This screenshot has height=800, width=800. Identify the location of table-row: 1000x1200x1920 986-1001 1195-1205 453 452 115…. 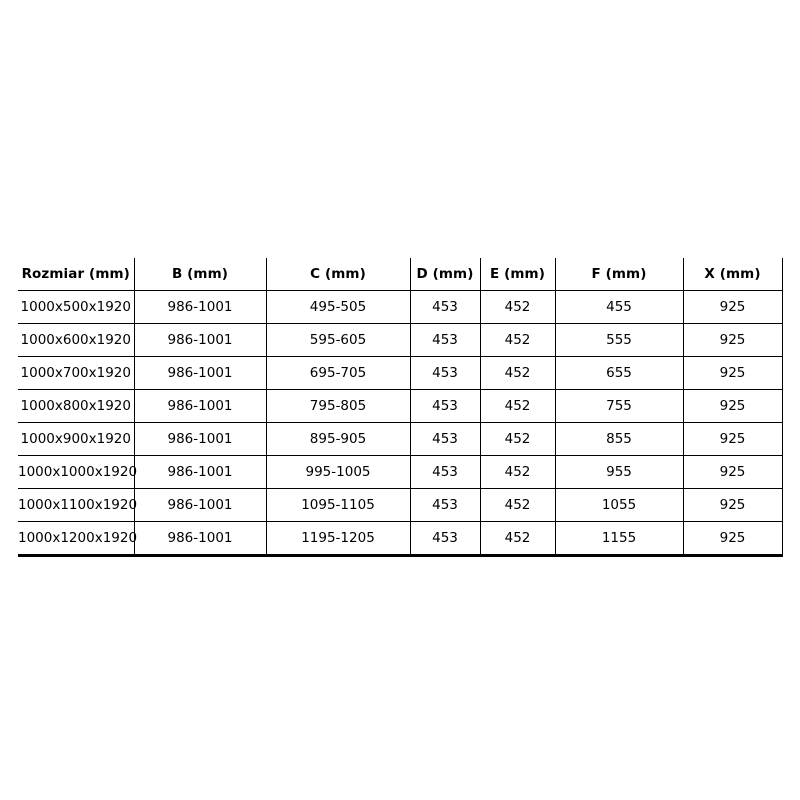
(400, 539).